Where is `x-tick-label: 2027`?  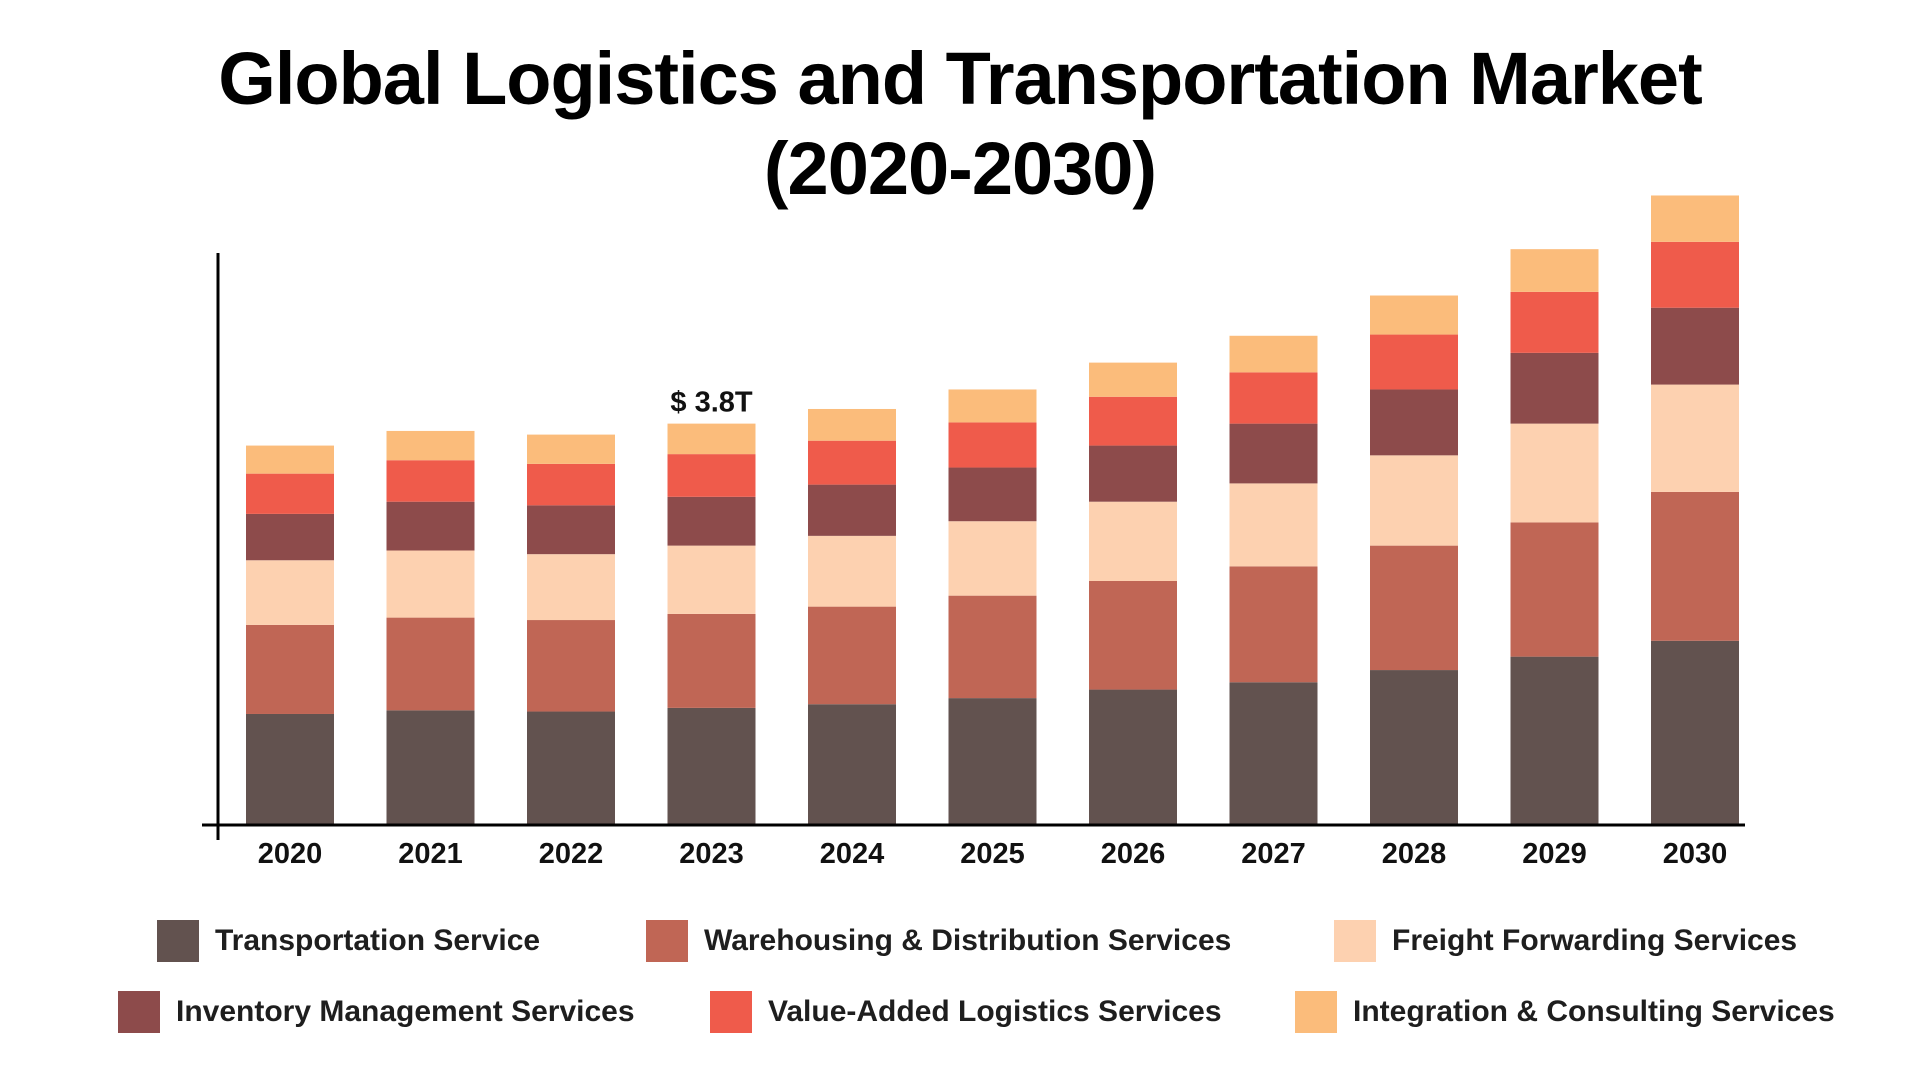 x-tick-label: 2027 is located at coordinates (1273, 854).